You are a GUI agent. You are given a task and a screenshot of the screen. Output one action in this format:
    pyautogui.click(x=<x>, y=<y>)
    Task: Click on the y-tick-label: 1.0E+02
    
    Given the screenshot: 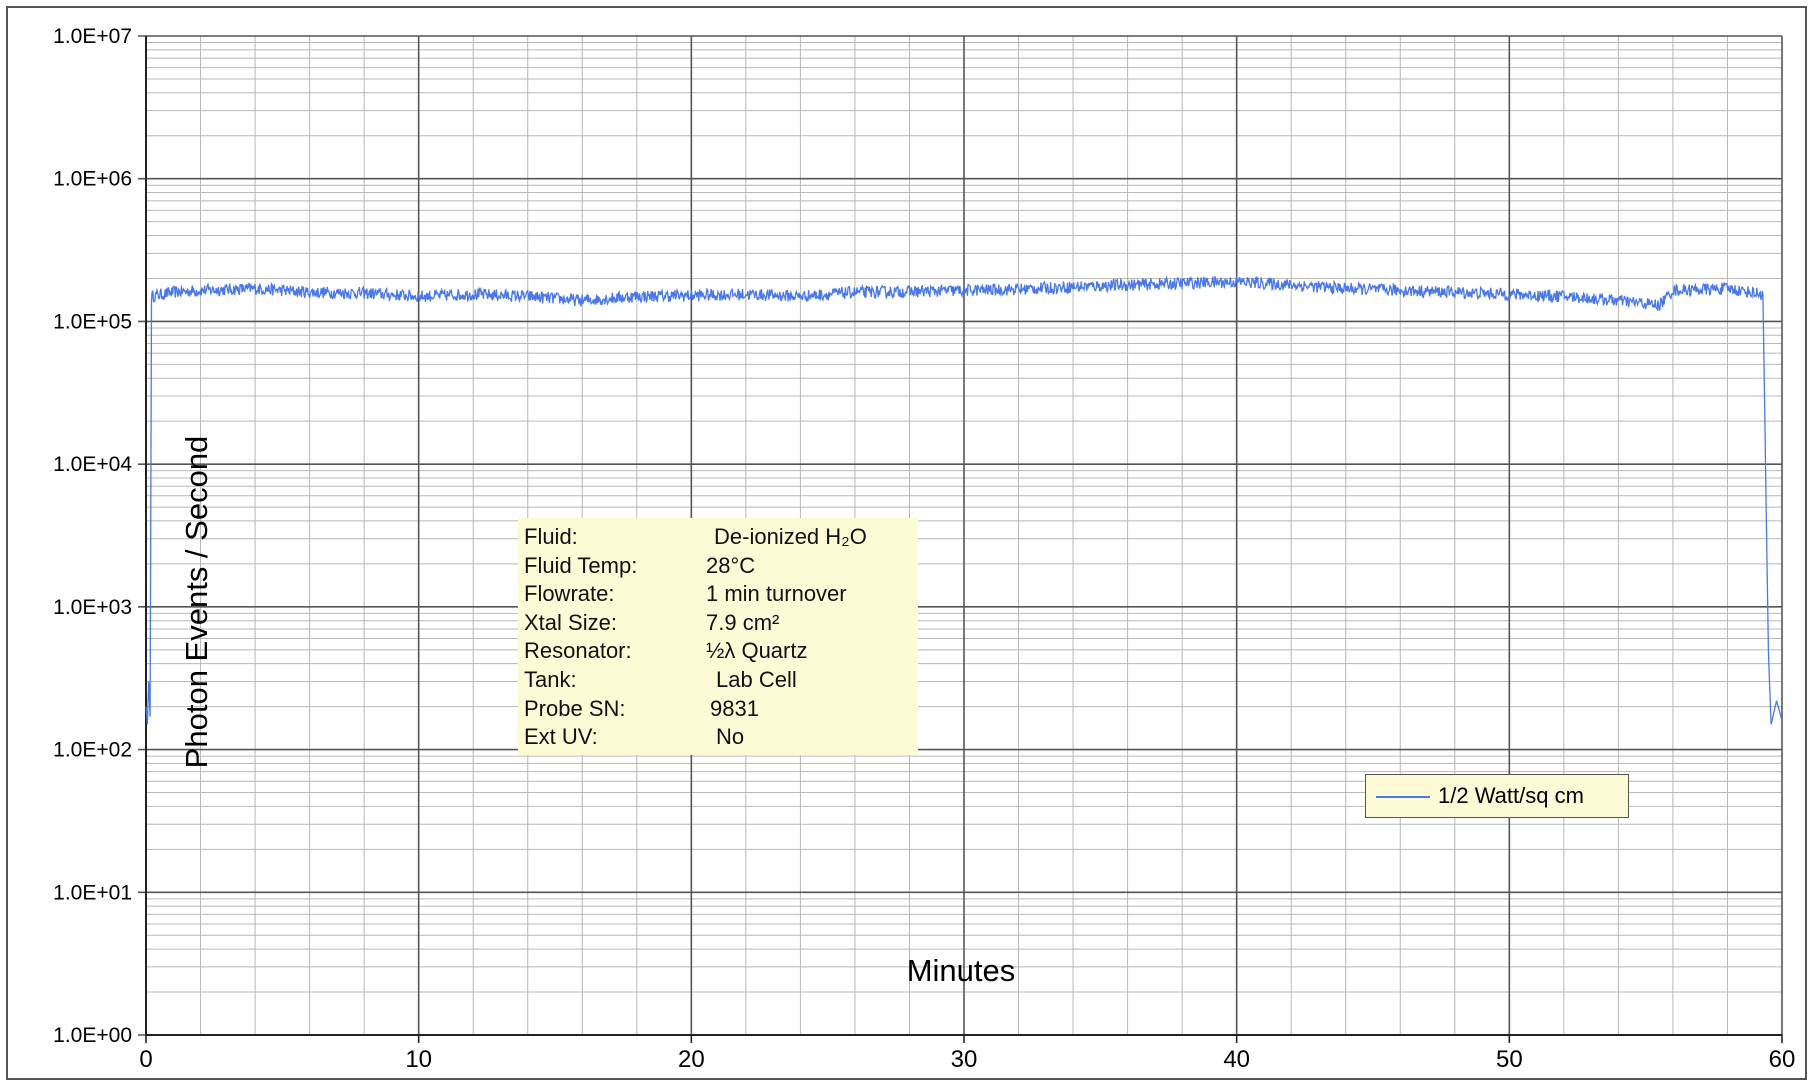 What is the action you would take?
    pyautogui.click(x=92, y=750)
    